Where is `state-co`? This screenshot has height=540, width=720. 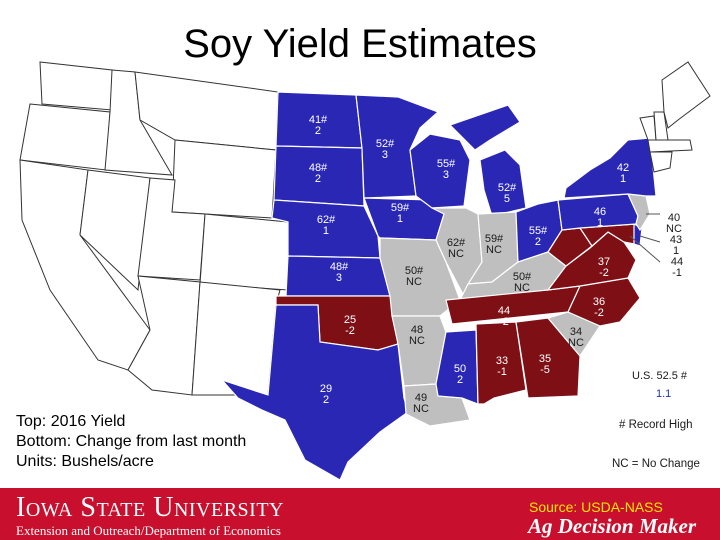
state-co is located at coordinates (244, 252).